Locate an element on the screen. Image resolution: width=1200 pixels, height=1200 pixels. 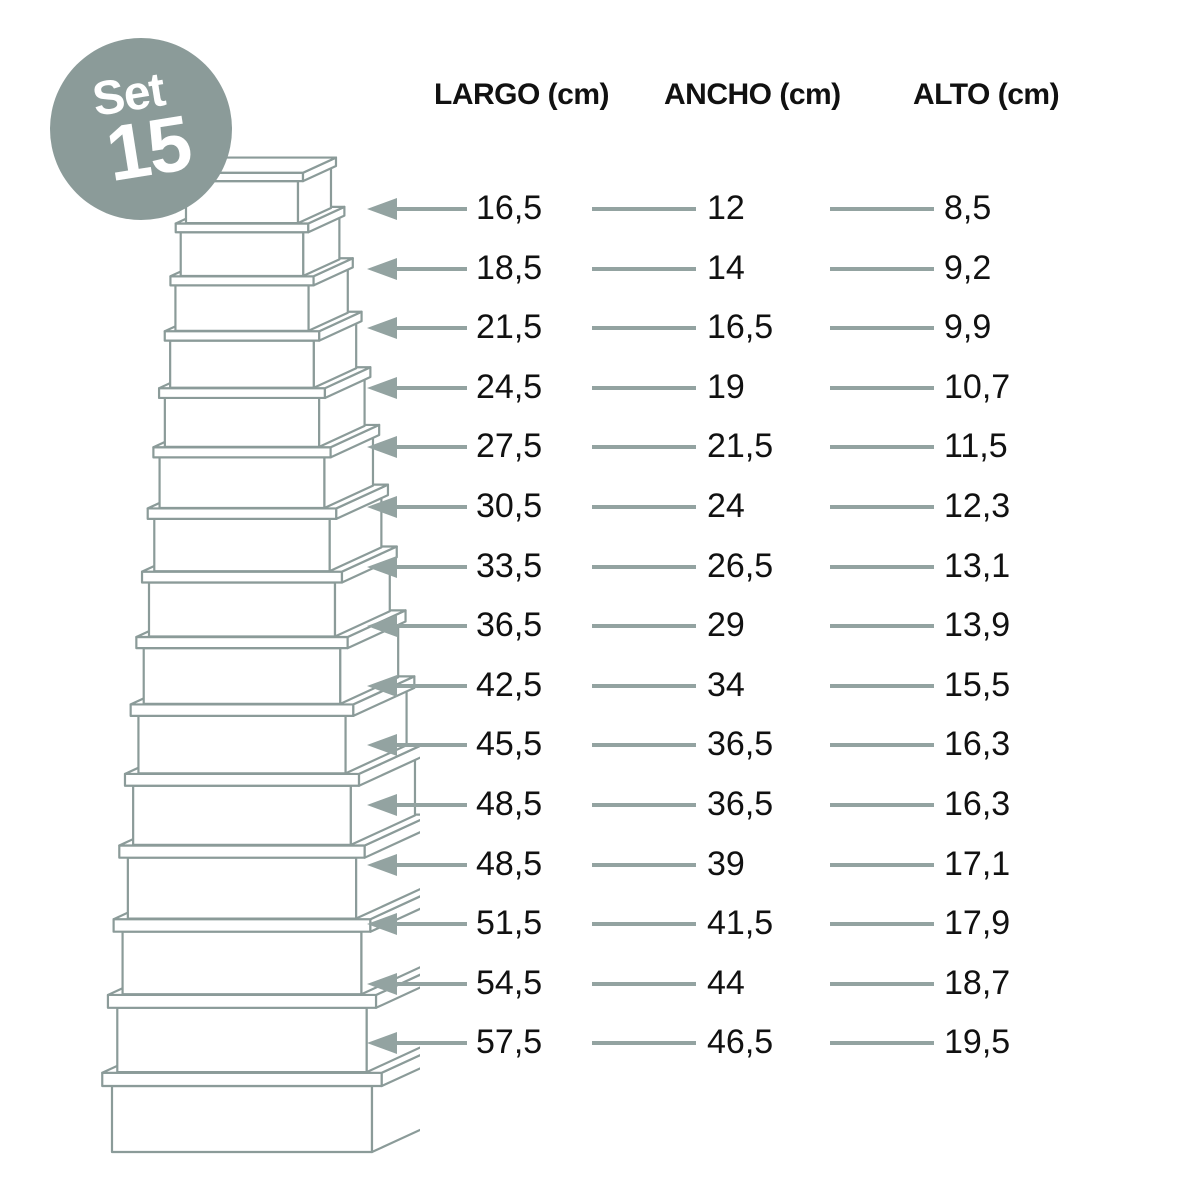
table-row: 27,5 21,5 11,5 is located at coordinates (600, 446).